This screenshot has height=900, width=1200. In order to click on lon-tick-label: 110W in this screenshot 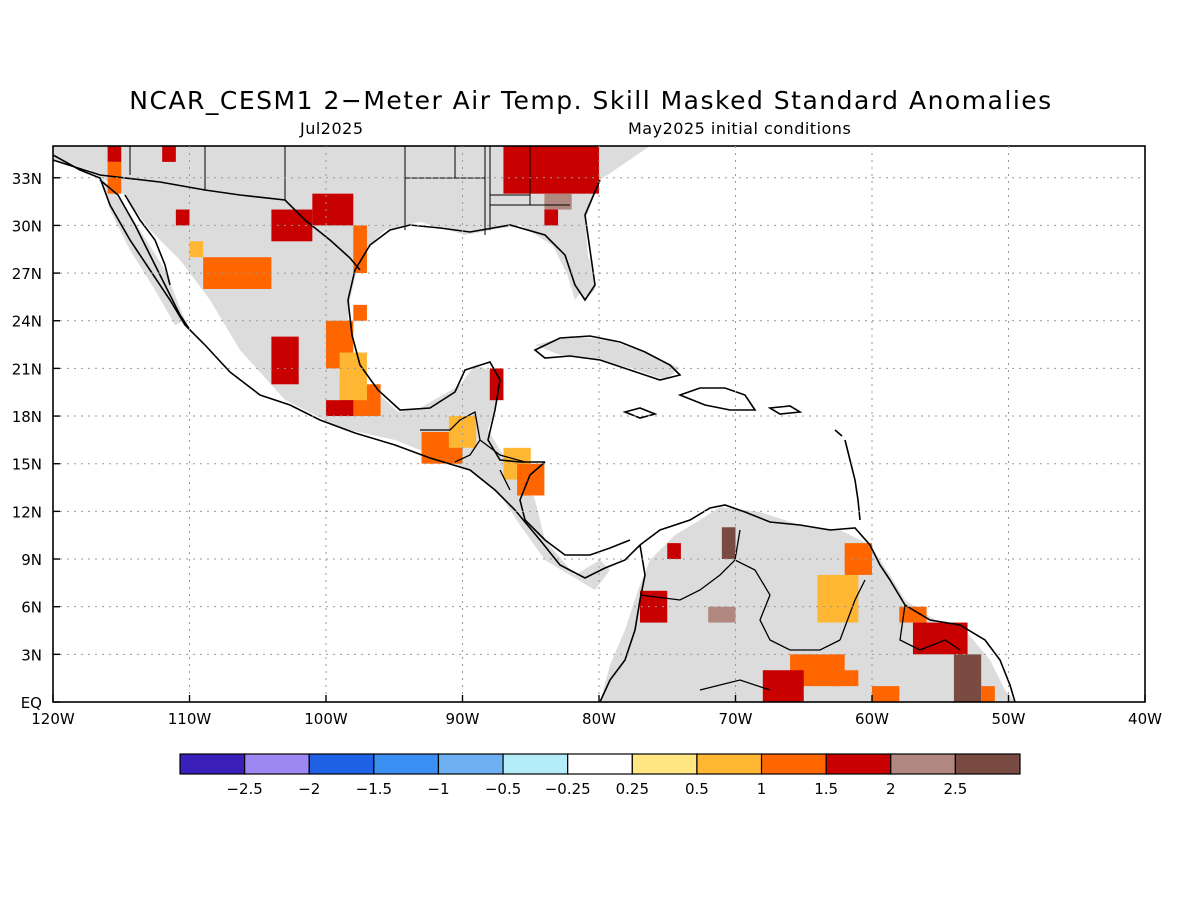, I will do `click(190, 719)`.